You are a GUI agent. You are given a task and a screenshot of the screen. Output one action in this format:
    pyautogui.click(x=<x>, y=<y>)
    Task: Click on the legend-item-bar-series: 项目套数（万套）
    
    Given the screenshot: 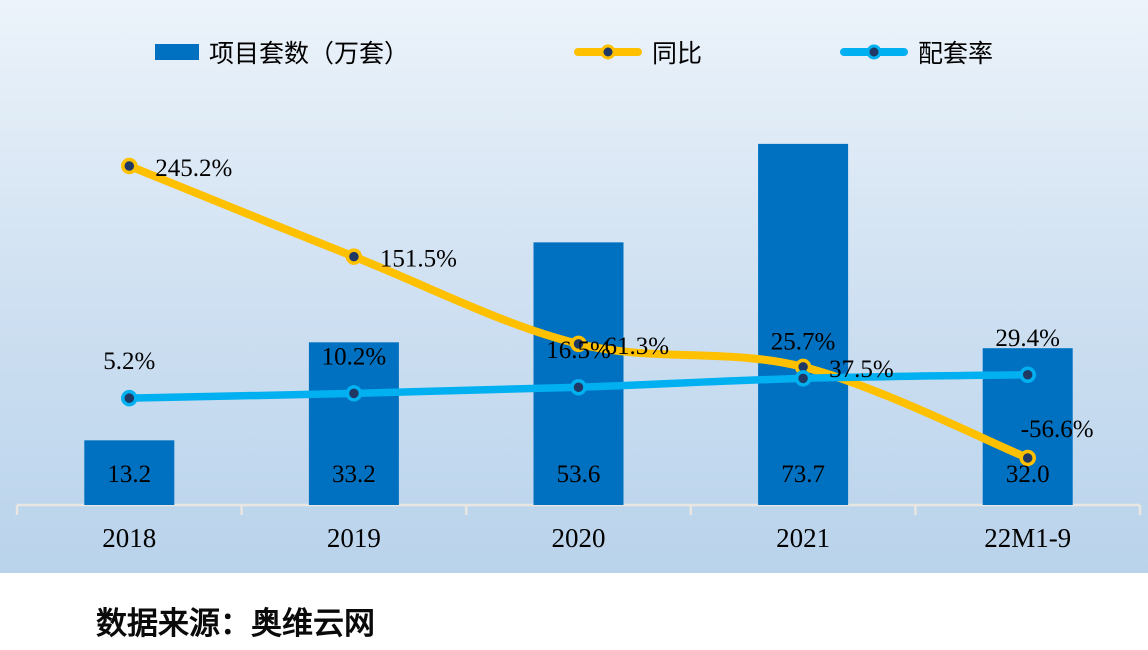 What is the action you would take?
    pyautogui.click(x=282, y=52)
    